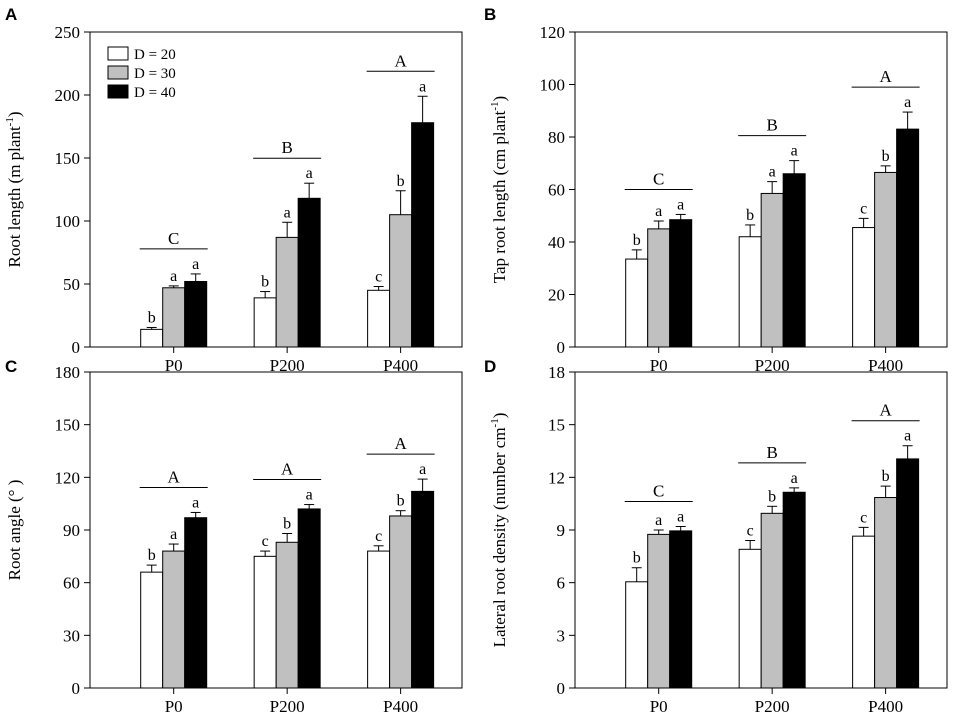 The width and height of the screenshot is (957, 717). What do you see at coordinates (556, 372) in the screenshot?
I see `y-tick-label: 18` at bounding box center [556, 372].